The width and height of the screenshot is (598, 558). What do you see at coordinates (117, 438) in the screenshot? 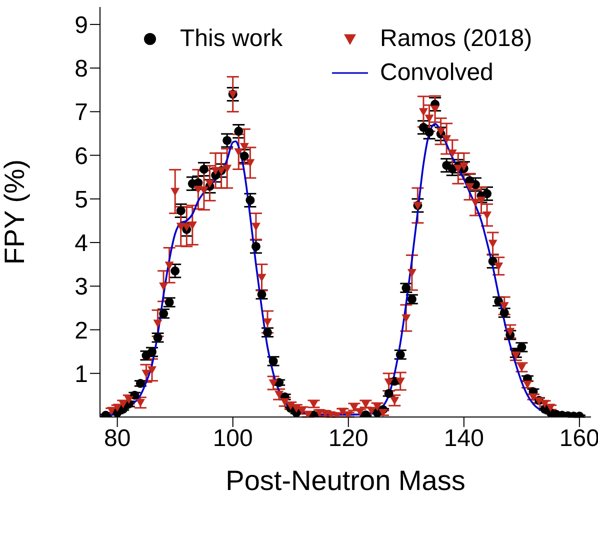
I see `x-tick-label: 80` at bounding box center [117, 438].